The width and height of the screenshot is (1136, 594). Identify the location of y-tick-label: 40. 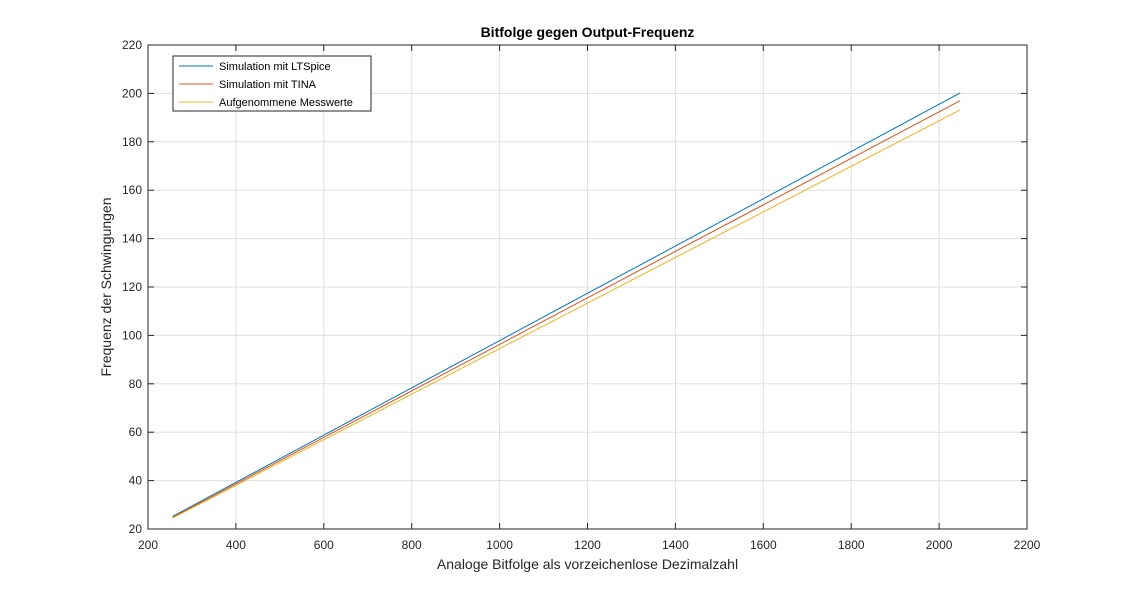
(136, 481).